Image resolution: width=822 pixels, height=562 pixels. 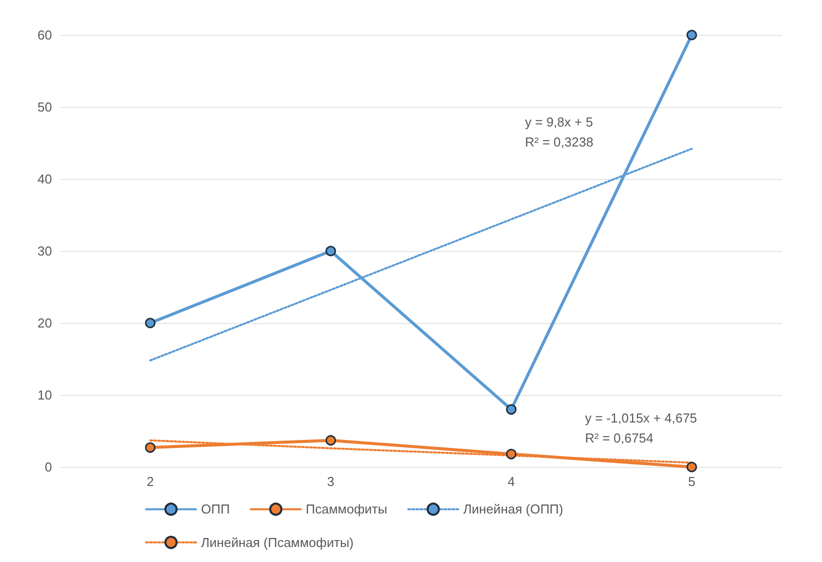 I want to click on legend-label: ОПП, so click(x=215, y=509).